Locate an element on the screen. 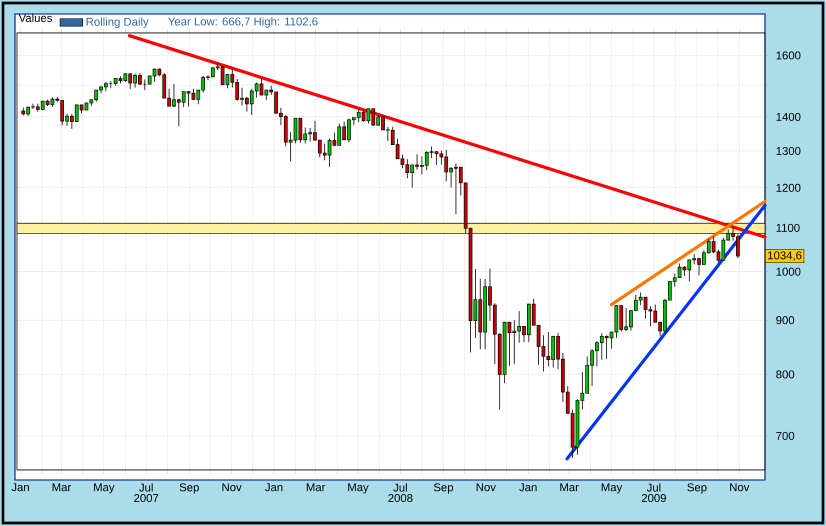 This screenshot has height=526, width=826. annotation: 1034,6 is located at coordinates (785, 256).